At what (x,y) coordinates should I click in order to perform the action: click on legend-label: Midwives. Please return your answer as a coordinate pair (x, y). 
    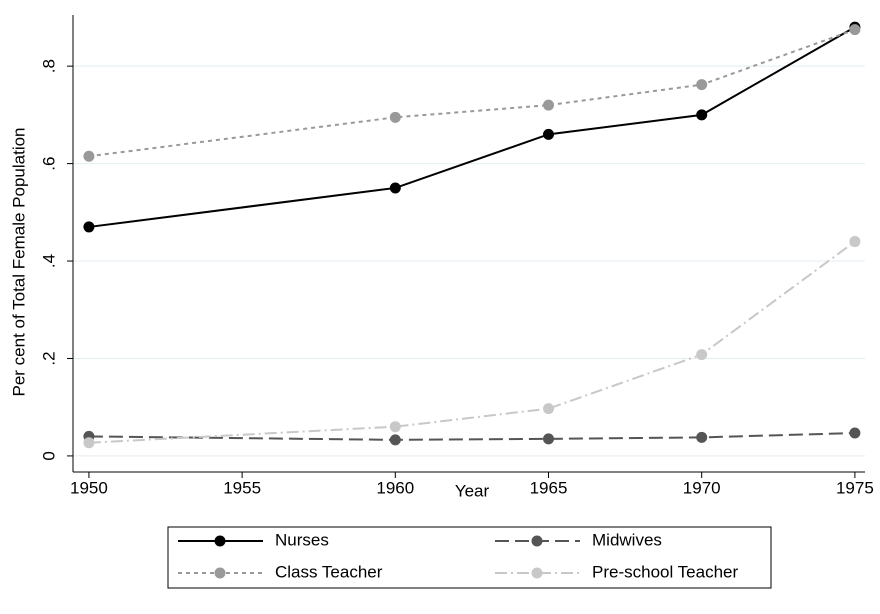
    Looking at the image, I should click on (627, 539).